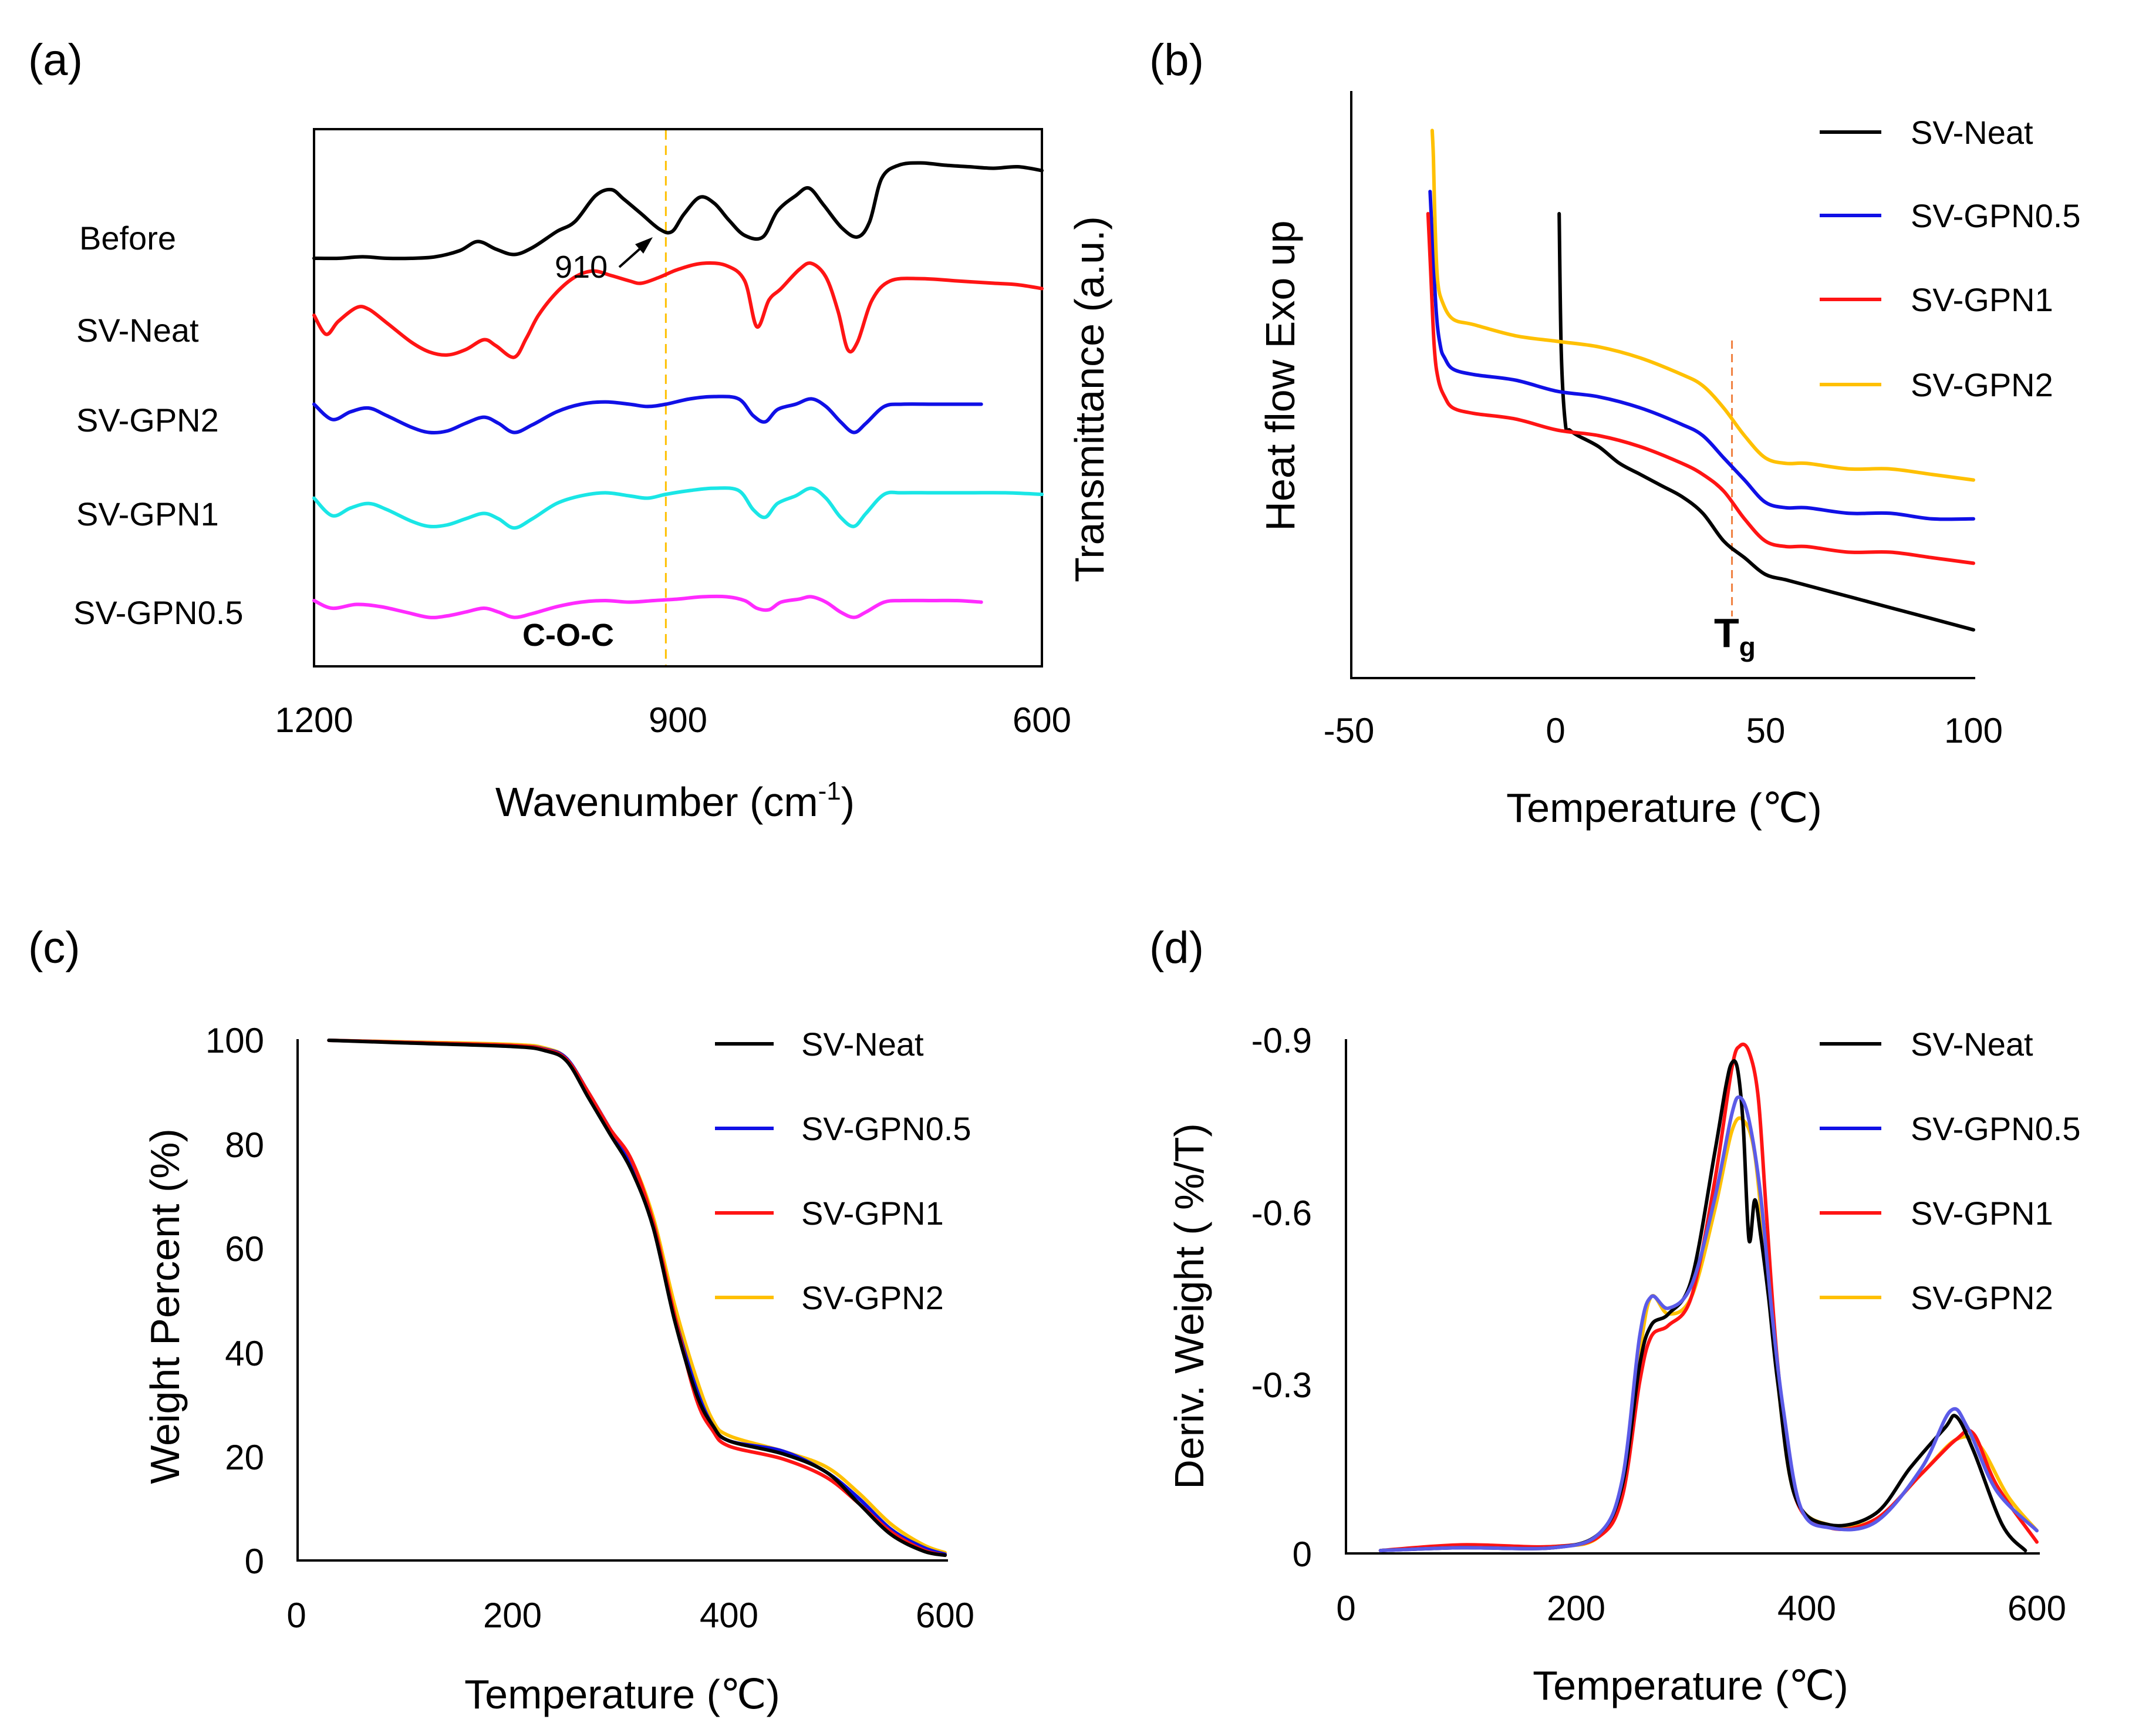 The image size is (2139, 1736). Describe the element at coordinates (1089, 399) in the screenshot. I see `panel-a-y-axis-title: Transmittance (a.u.)` at that location.